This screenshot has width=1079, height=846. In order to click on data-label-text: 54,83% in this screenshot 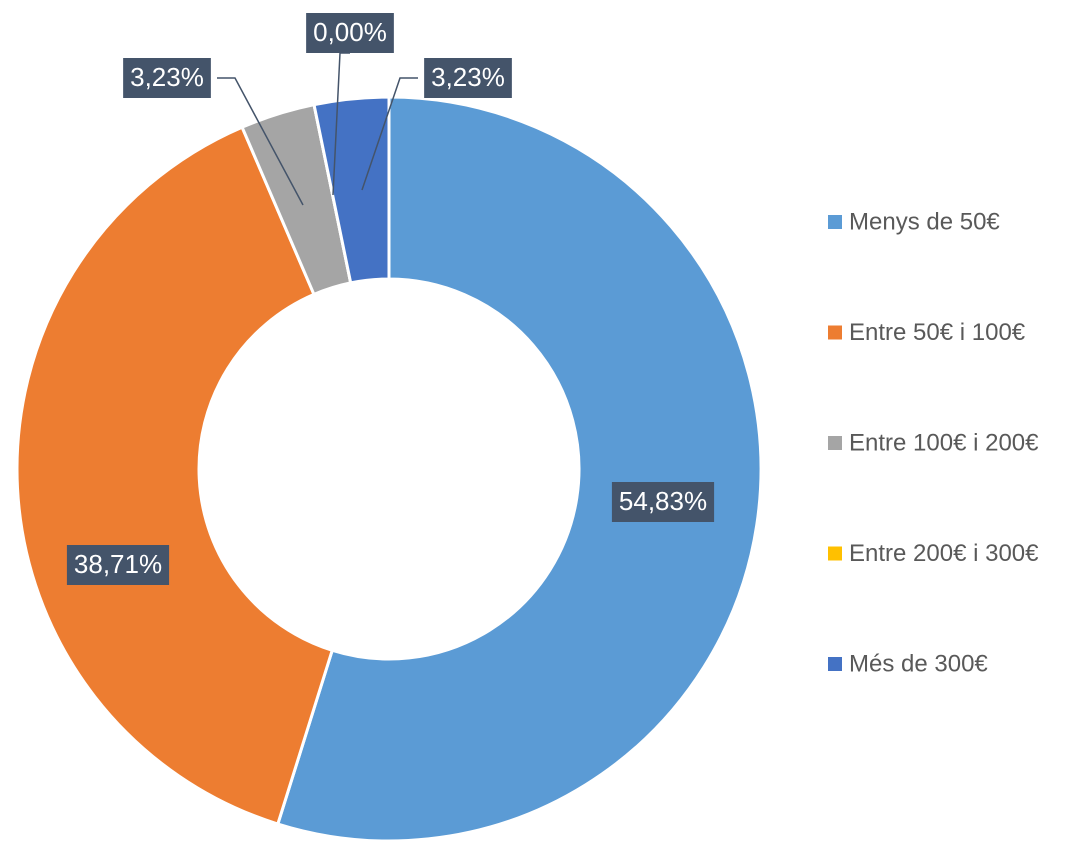, I will do `click(663, 501)`.